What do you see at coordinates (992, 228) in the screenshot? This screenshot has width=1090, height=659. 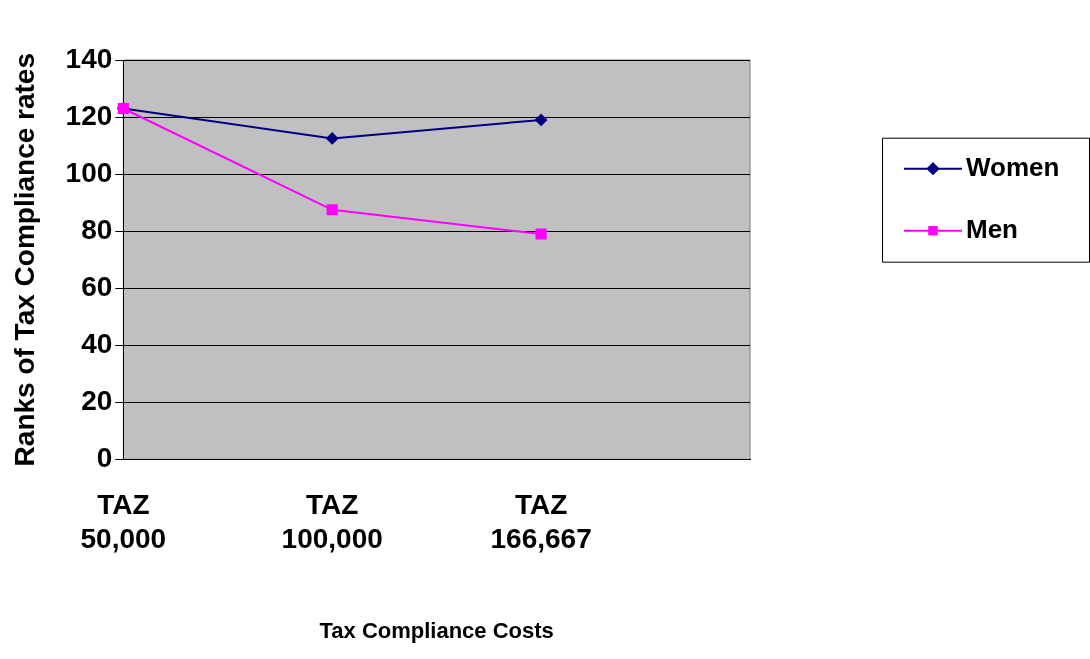 I see `legend-label: Men` at bounding box center [992, 228].